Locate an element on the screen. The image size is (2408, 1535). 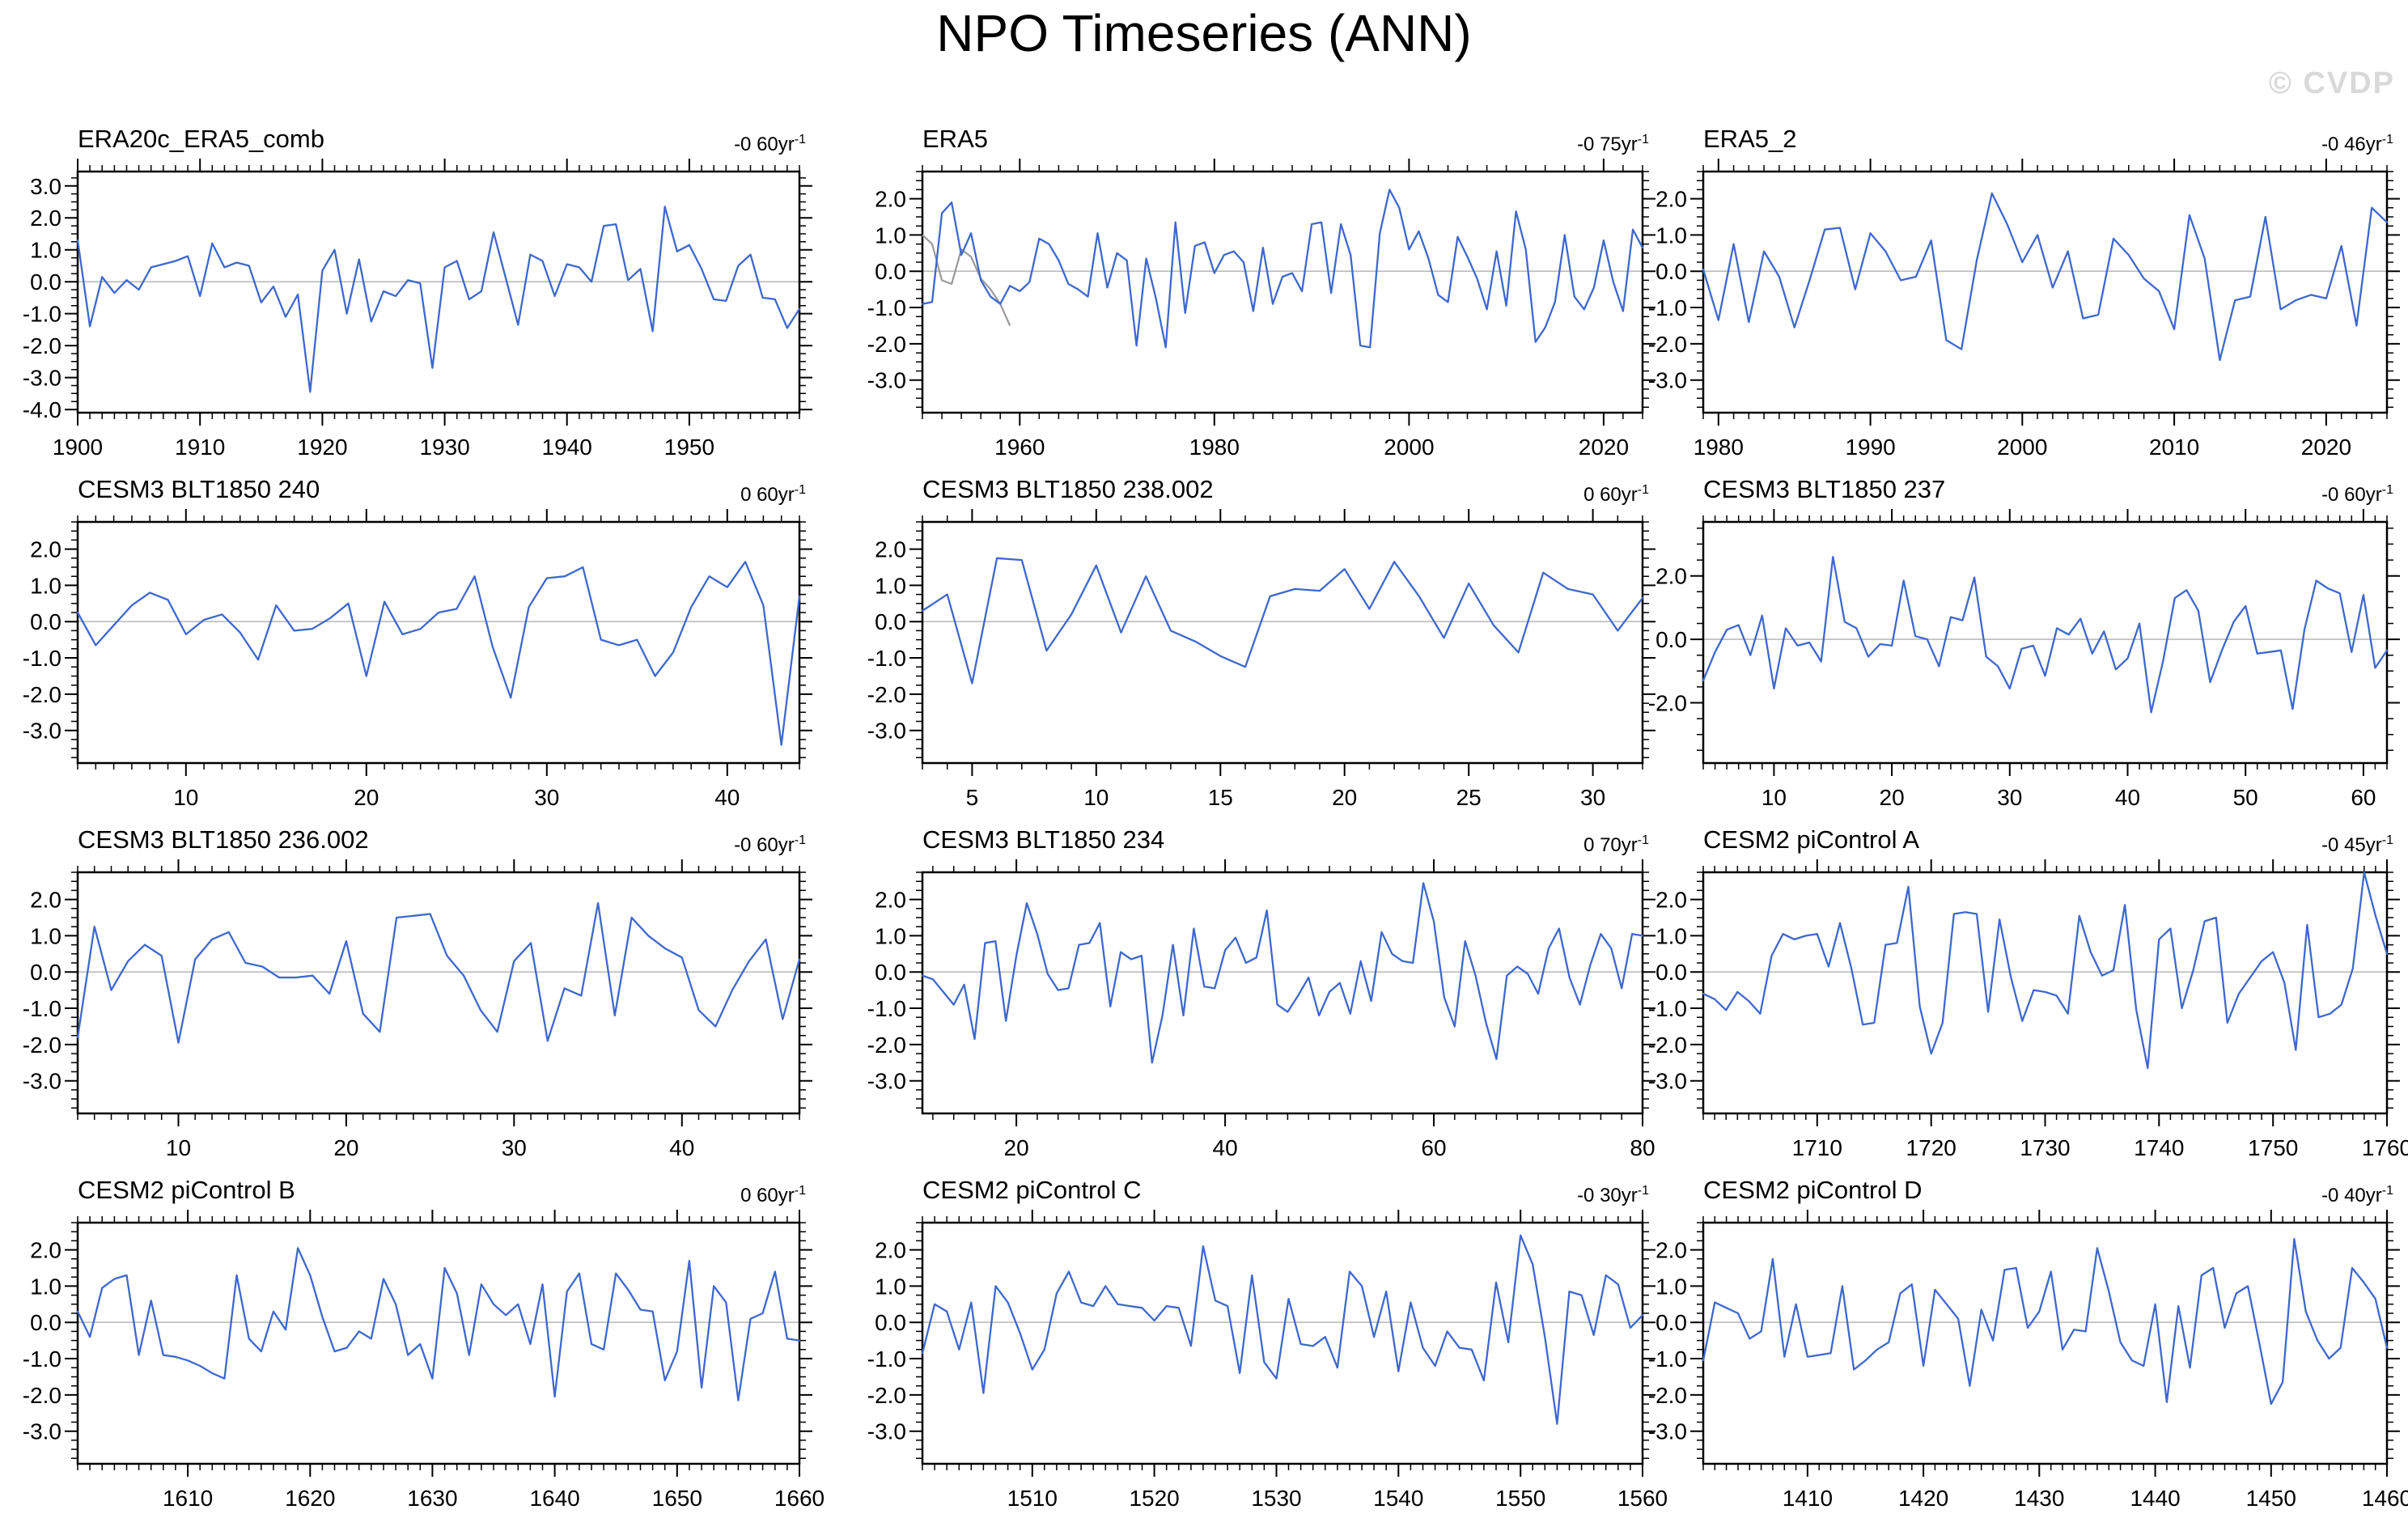
x-tick-label: 1990 is located at coordinates (1870, 448).